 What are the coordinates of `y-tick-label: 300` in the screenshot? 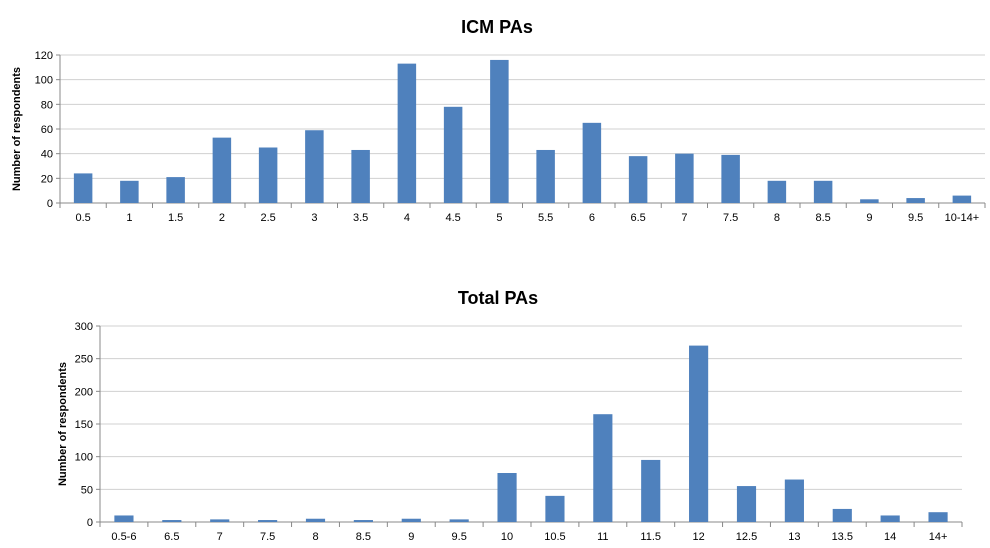 It's located at (84, 327).